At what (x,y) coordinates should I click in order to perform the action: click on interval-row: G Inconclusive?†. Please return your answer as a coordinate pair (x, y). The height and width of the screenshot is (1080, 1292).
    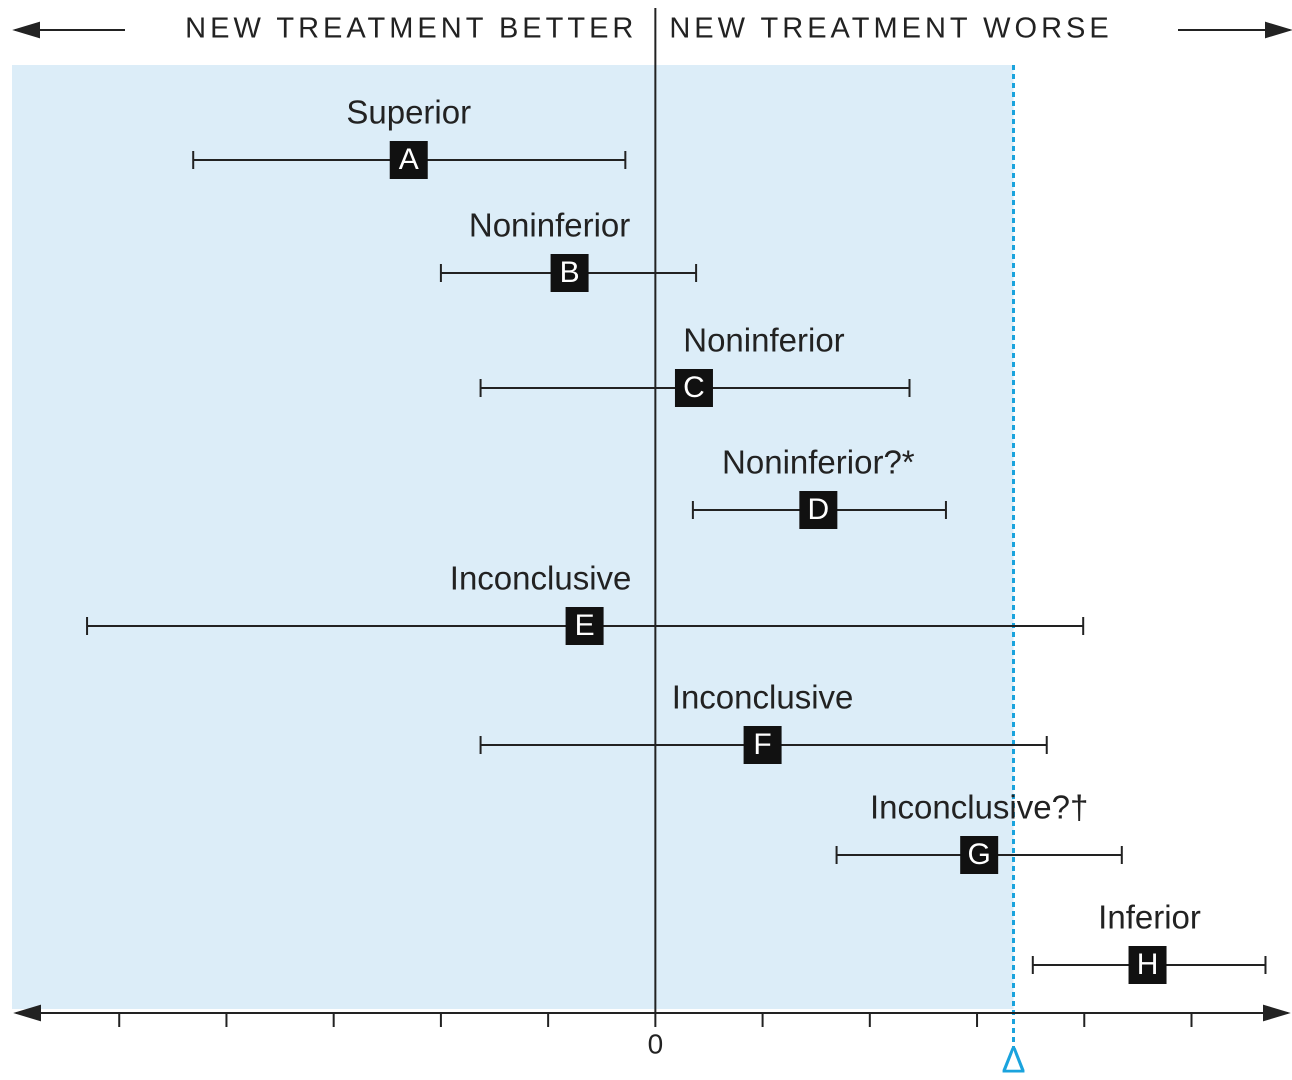
    Looking at the image, I should click on (979, 831).